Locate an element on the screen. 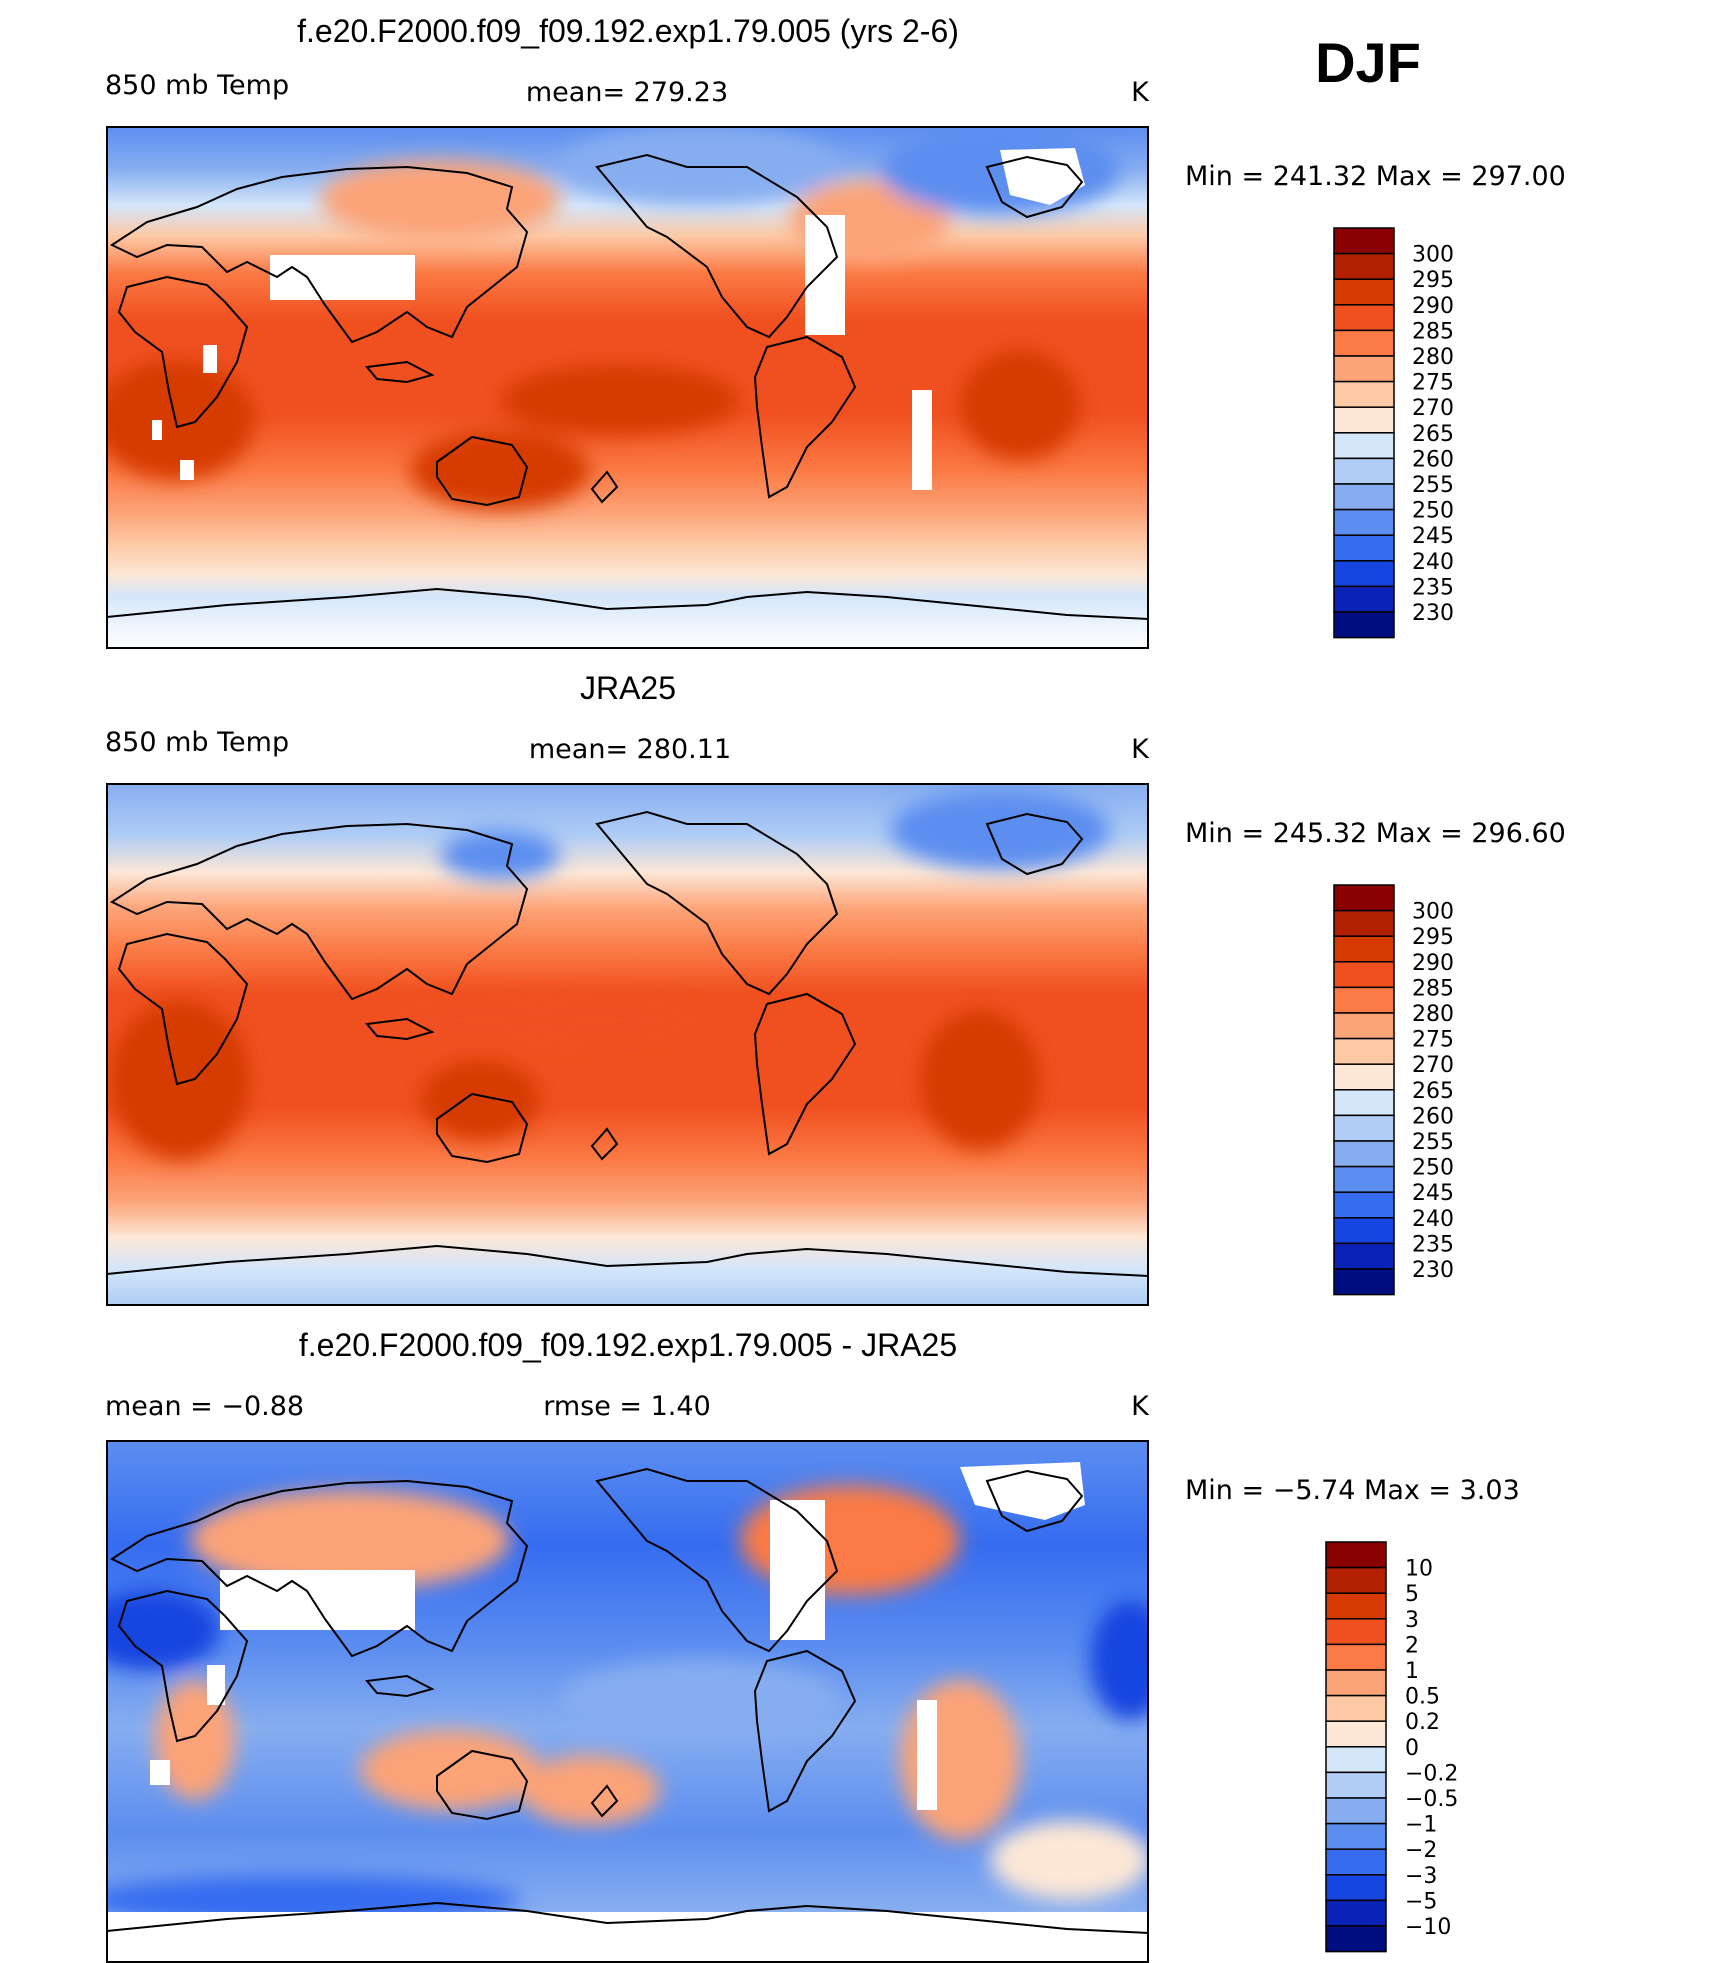 Image resolution: width=1710 pixels, height=1963 pixels. panel-1-minmax: Min = 241.32 Max = 297.00 is located at coordinates (1375, 176).